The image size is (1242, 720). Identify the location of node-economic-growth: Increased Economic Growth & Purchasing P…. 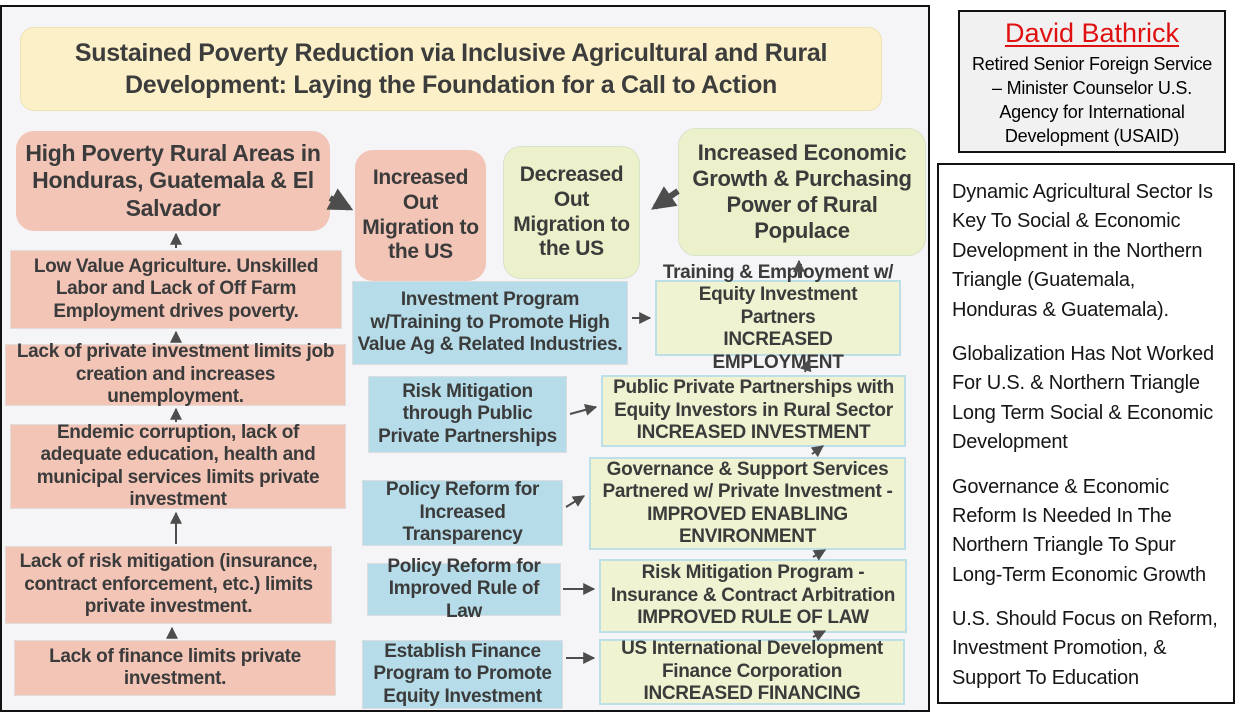
(802, 192).